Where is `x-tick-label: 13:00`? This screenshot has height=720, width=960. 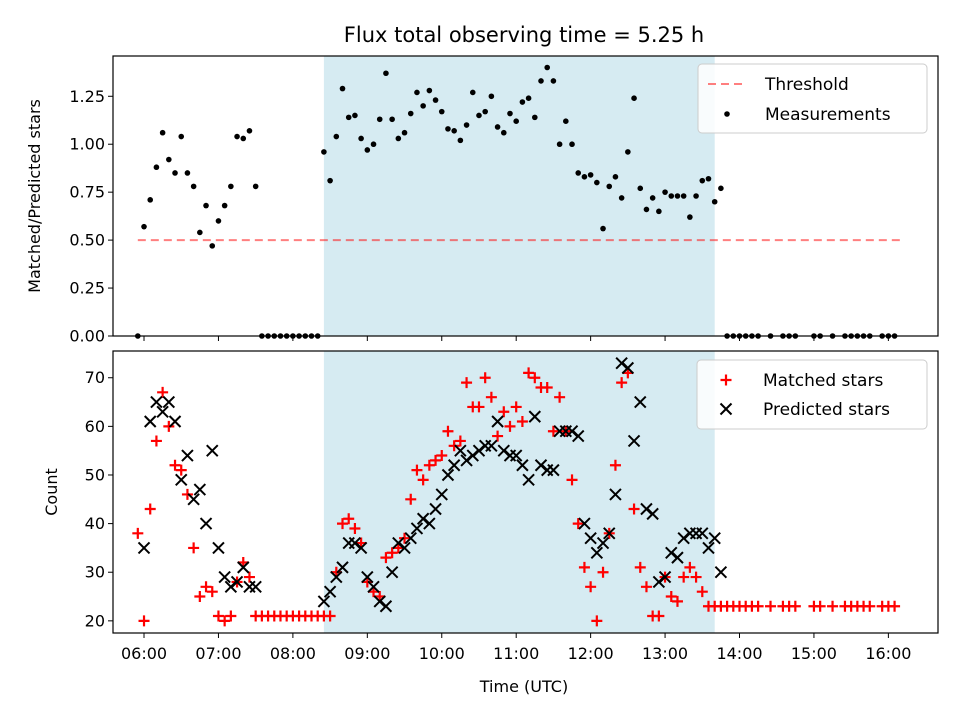 x-tick-label: 13:00 is located at coordinates (665, 653).